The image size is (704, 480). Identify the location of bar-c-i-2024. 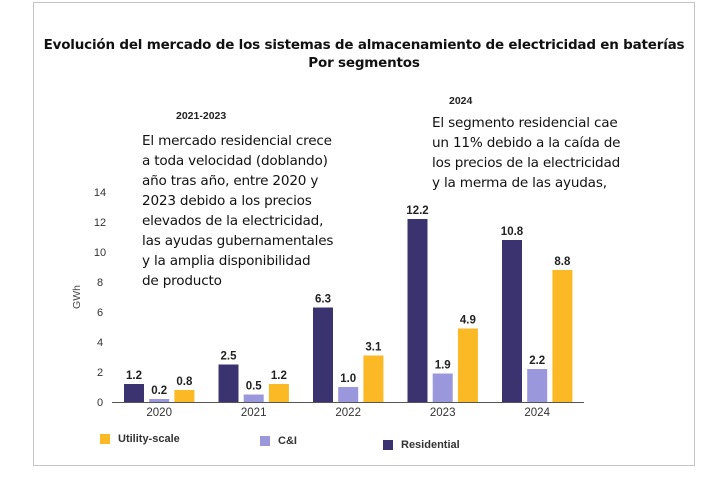
(537, 385).